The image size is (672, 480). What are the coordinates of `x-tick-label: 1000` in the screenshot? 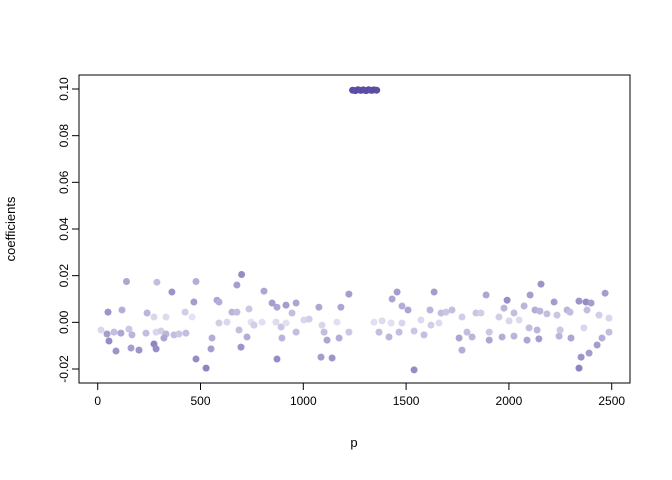 It's located at (303, 401).